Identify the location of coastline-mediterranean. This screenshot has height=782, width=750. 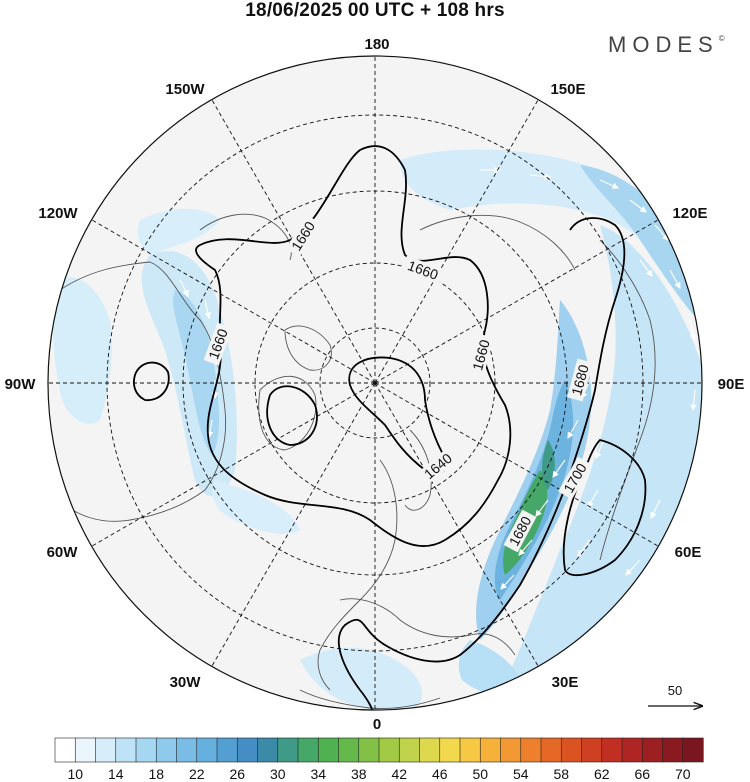
(427, 627).